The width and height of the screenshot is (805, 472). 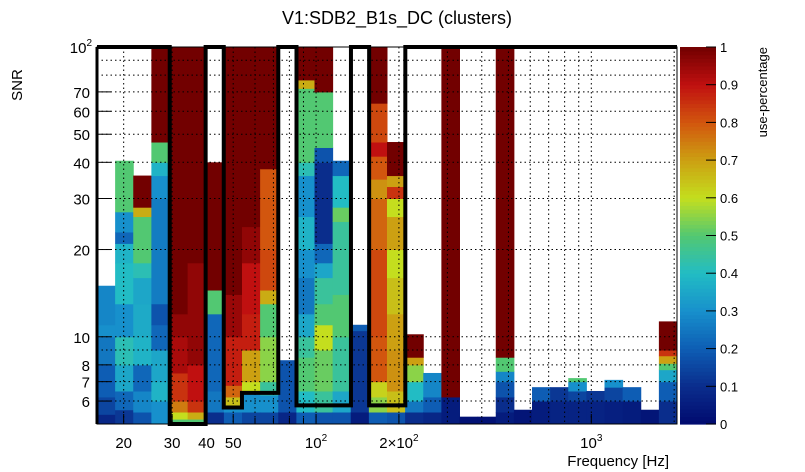 What do you see at coordinates (81, 251) in the screenshot?
I see `y-tick-label: 20` at bounding box center [81, 251].